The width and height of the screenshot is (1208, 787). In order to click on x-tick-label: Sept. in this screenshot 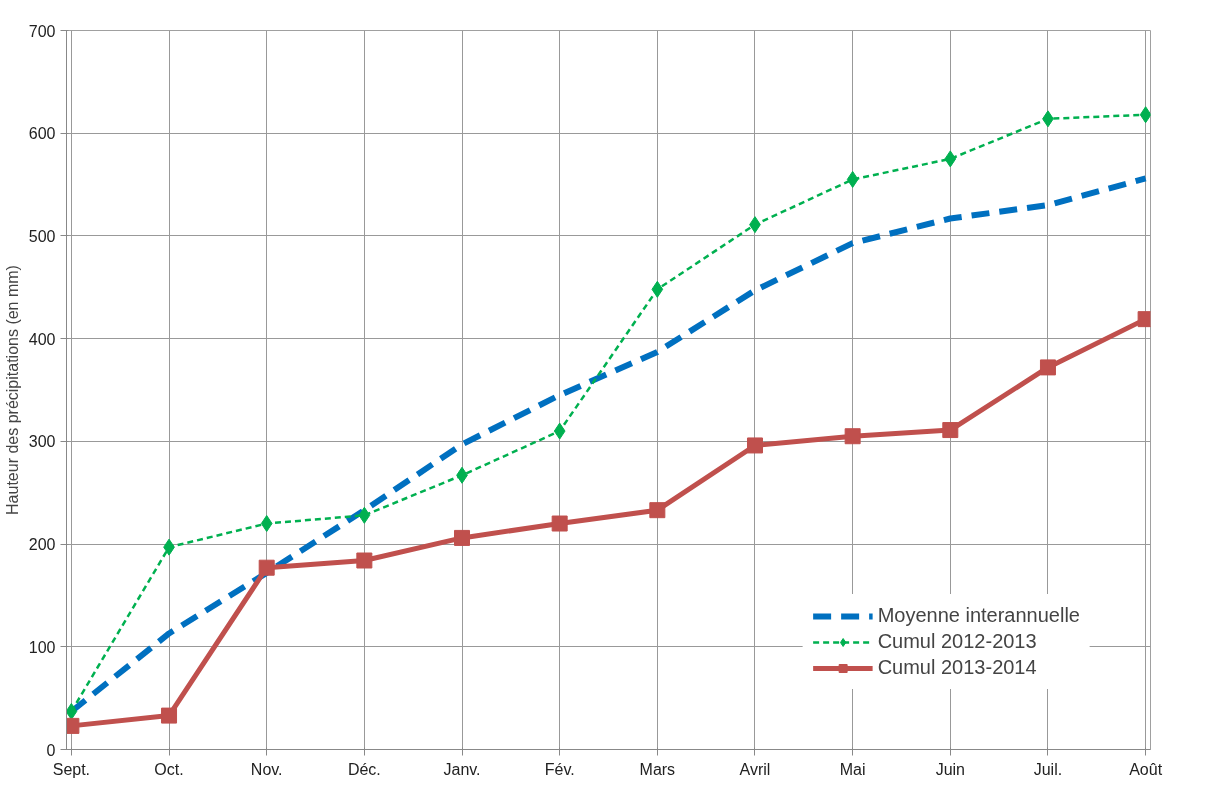, I will do `click(71, 769)`.